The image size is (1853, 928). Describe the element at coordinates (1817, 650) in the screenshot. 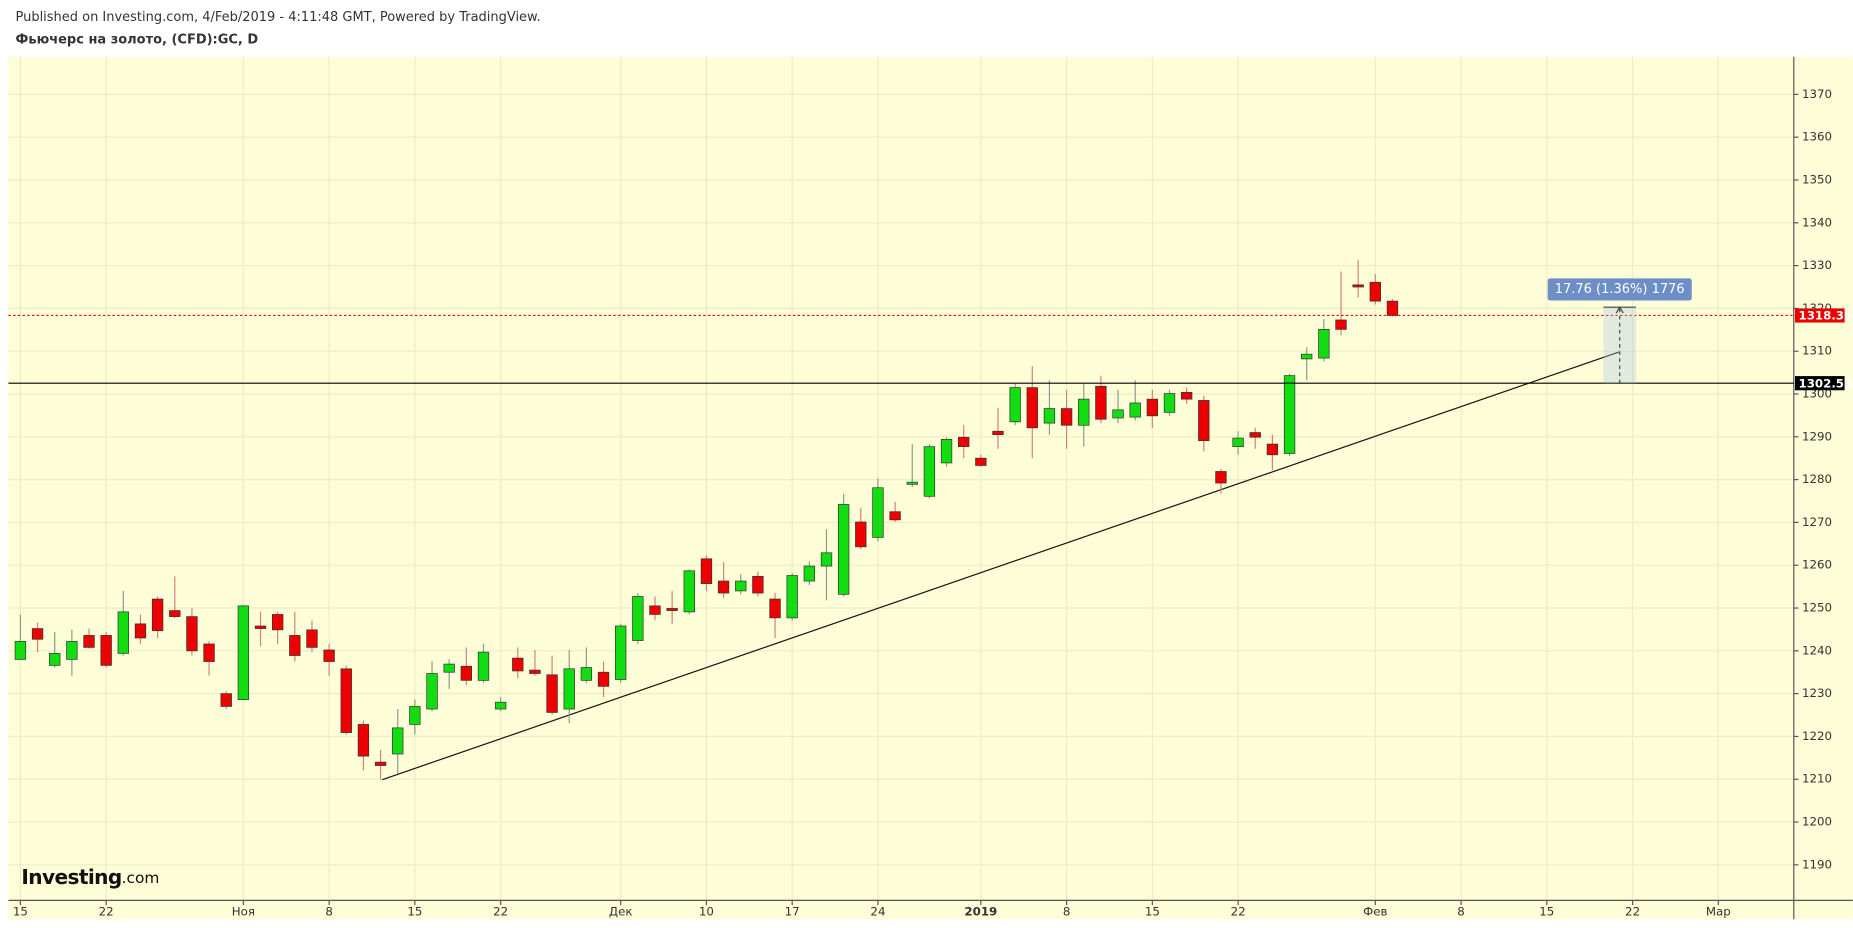

I see `y-tick-label: 1240` at that location.